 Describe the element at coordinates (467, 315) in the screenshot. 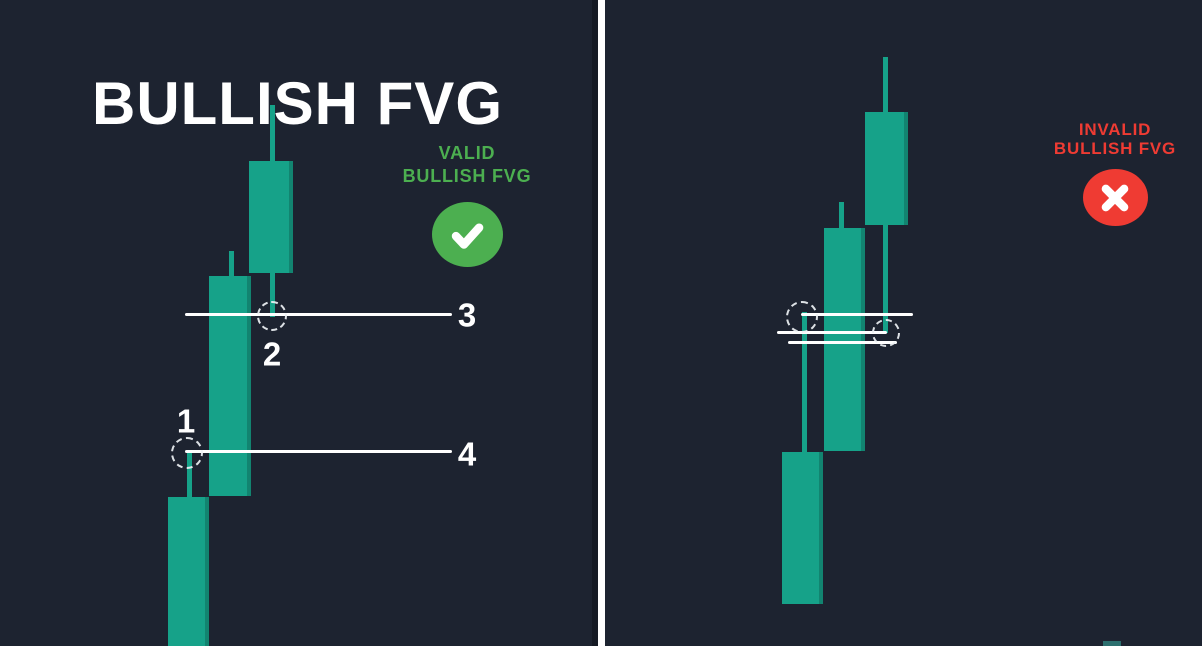

I see `callout-label-3: 3` at that location.